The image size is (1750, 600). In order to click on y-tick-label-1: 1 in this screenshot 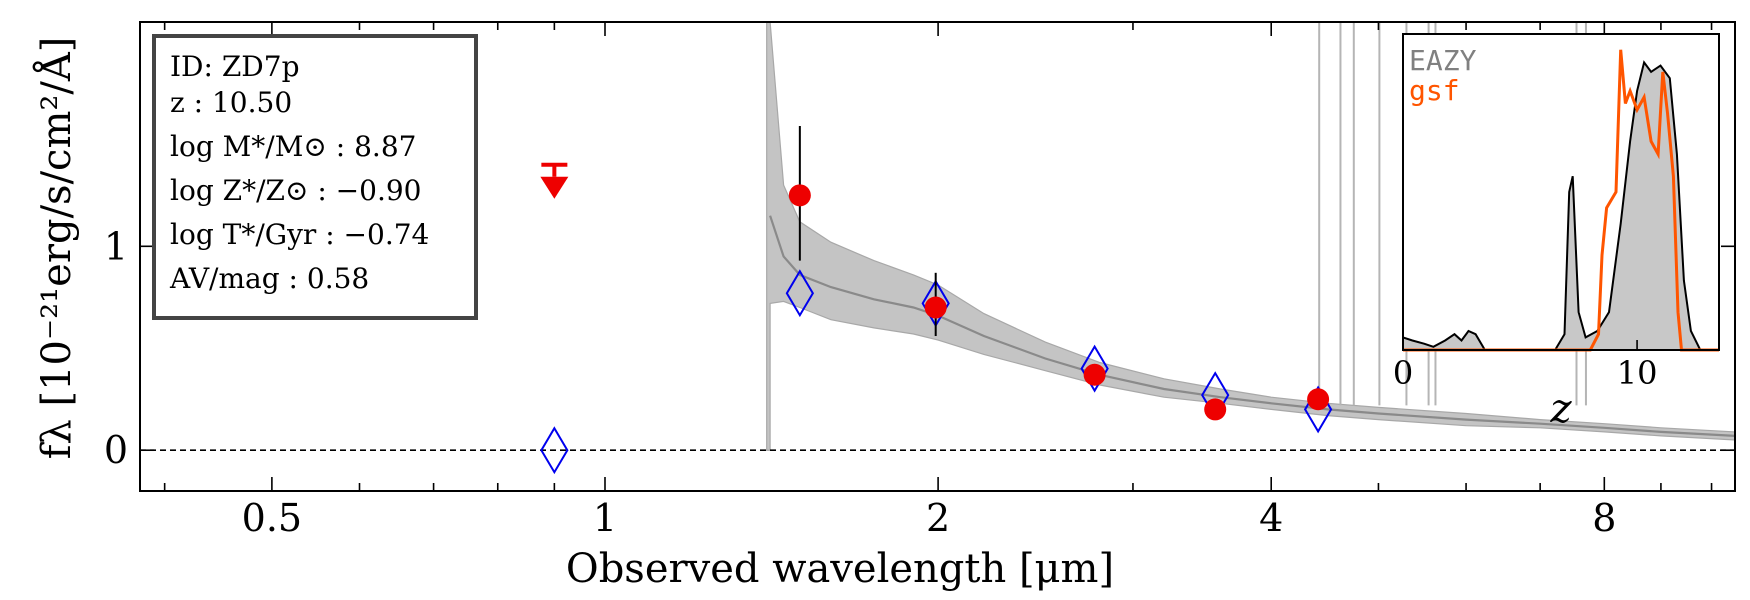, I will do `click(116, 246)`.